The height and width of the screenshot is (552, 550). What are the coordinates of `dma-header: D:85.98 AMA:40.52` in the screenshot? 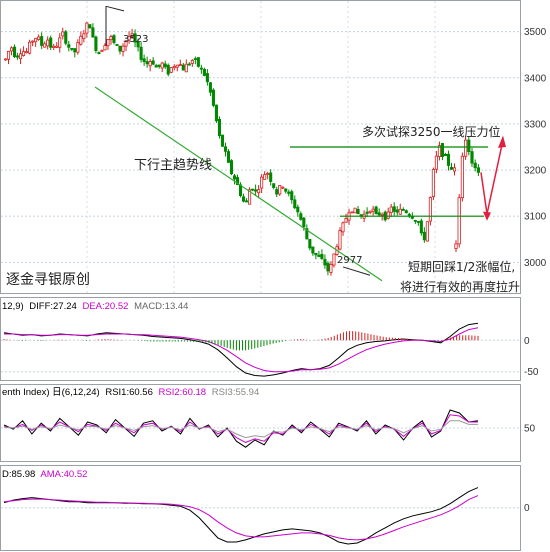 It's located at (44, 474).